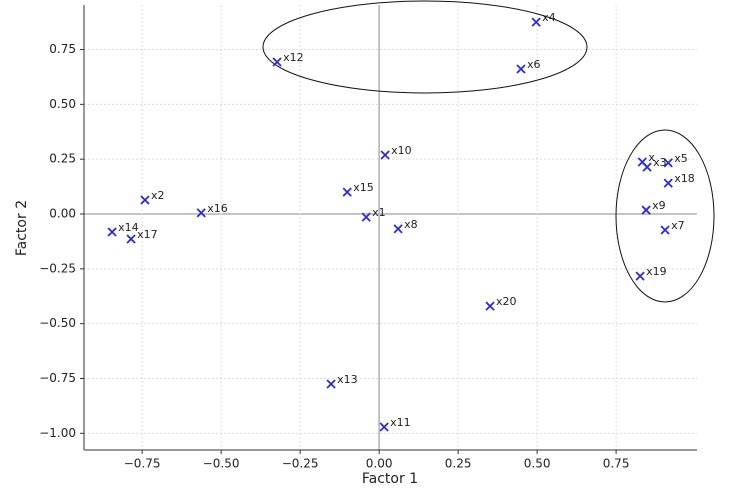 This screenshot has height=497, width=744. Describe the element at coordinates (62, 49) in the screenshot. I see `y-tick-label: 0.75` at that location.